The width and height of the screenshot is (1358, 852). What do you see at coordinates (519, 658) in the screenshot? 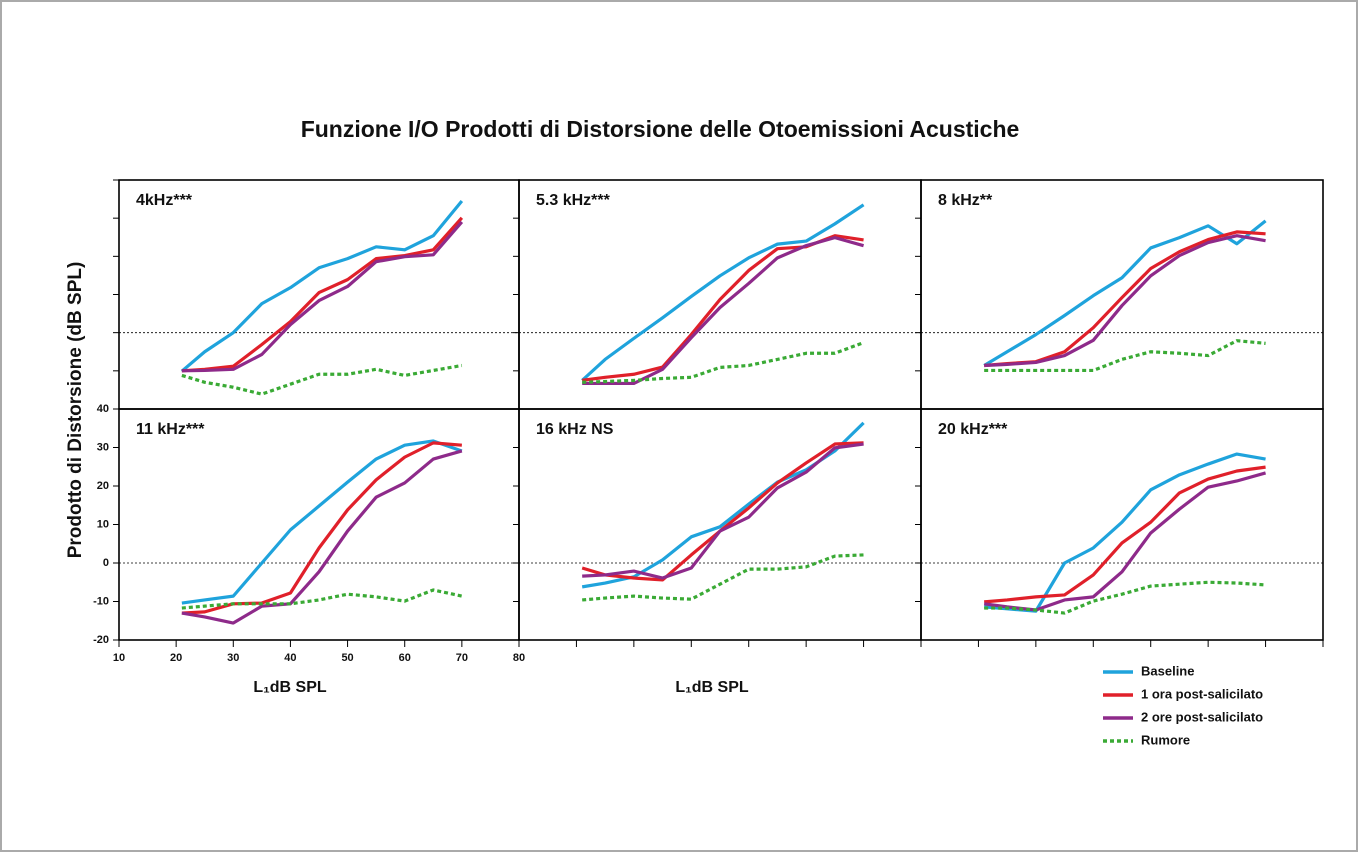
I see `x-tick-label: 80` at bounding box center [519, 658].